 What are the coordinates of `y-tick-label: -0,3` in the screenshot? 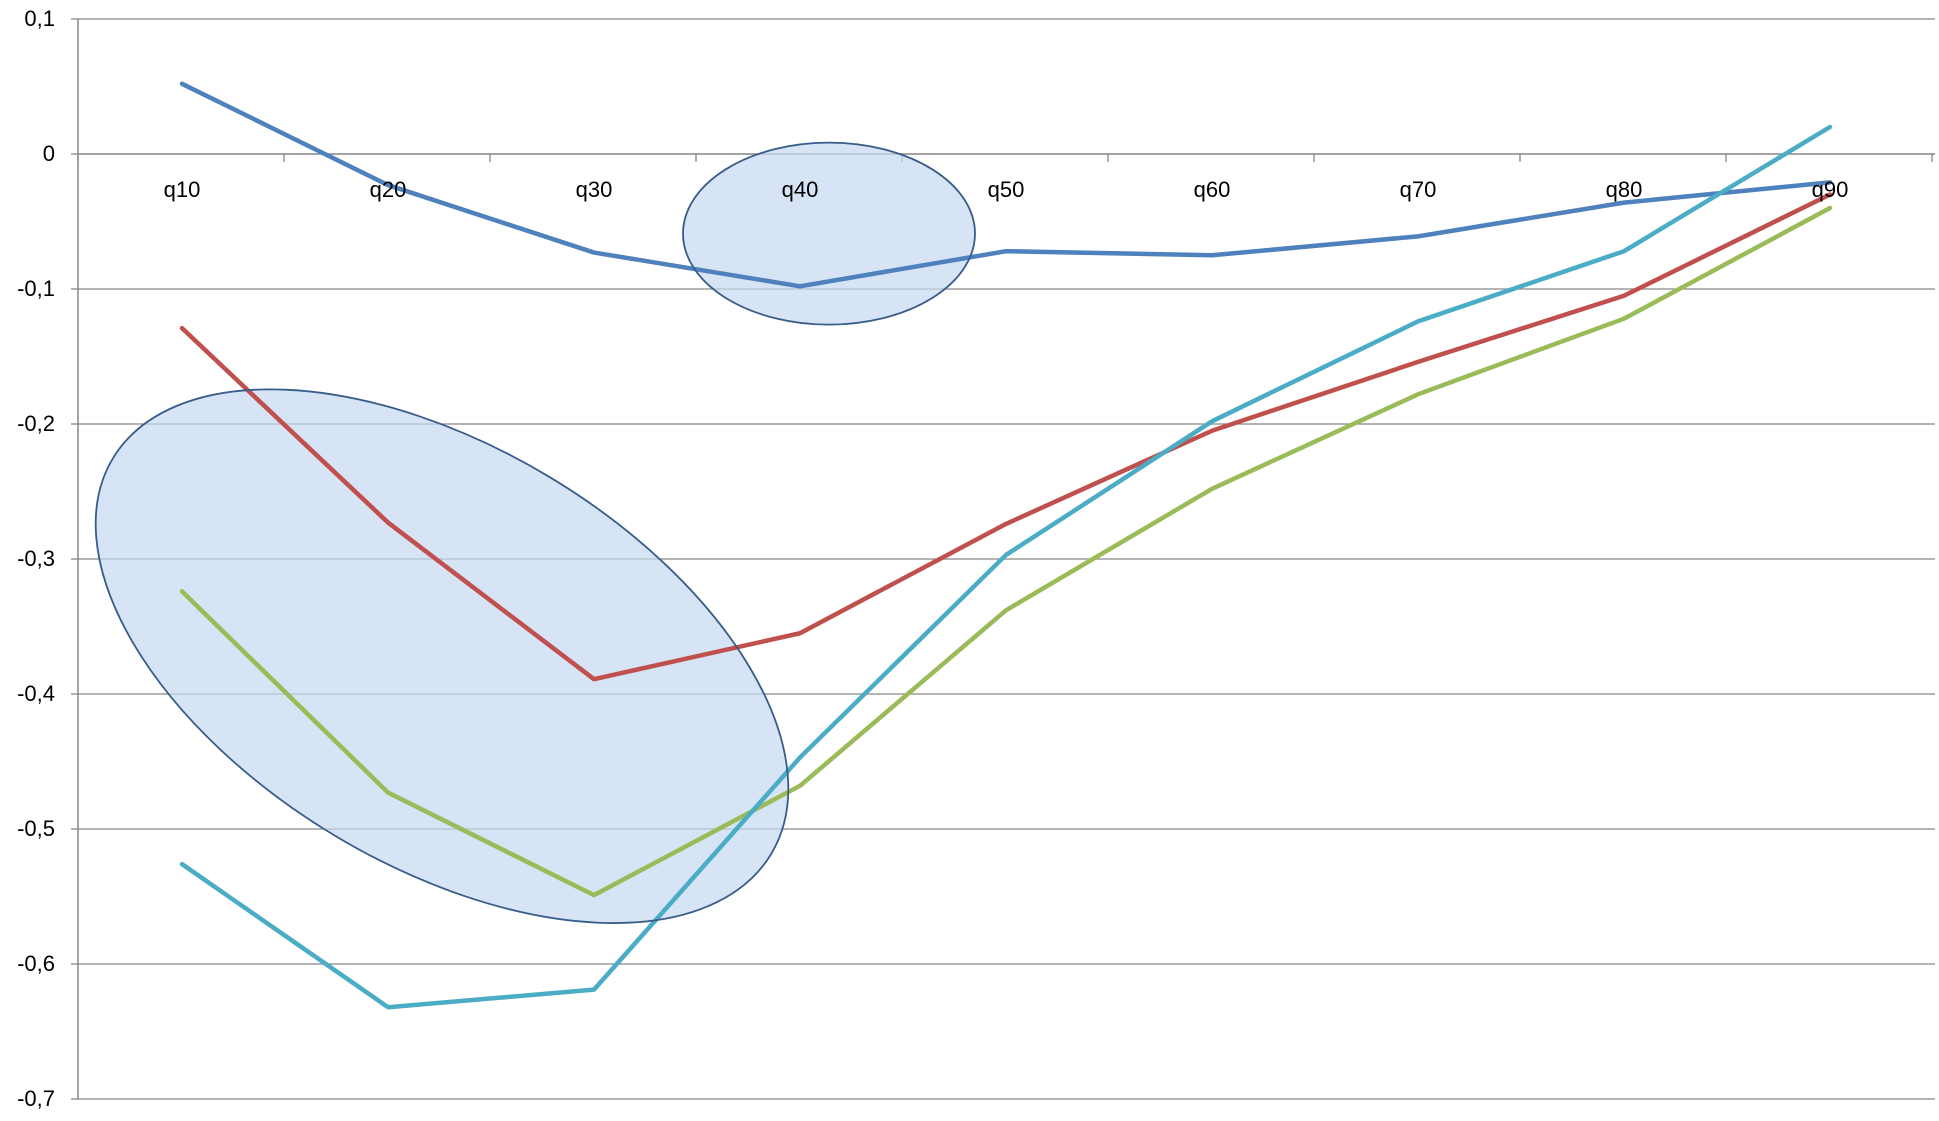 It's located at (36, 558).